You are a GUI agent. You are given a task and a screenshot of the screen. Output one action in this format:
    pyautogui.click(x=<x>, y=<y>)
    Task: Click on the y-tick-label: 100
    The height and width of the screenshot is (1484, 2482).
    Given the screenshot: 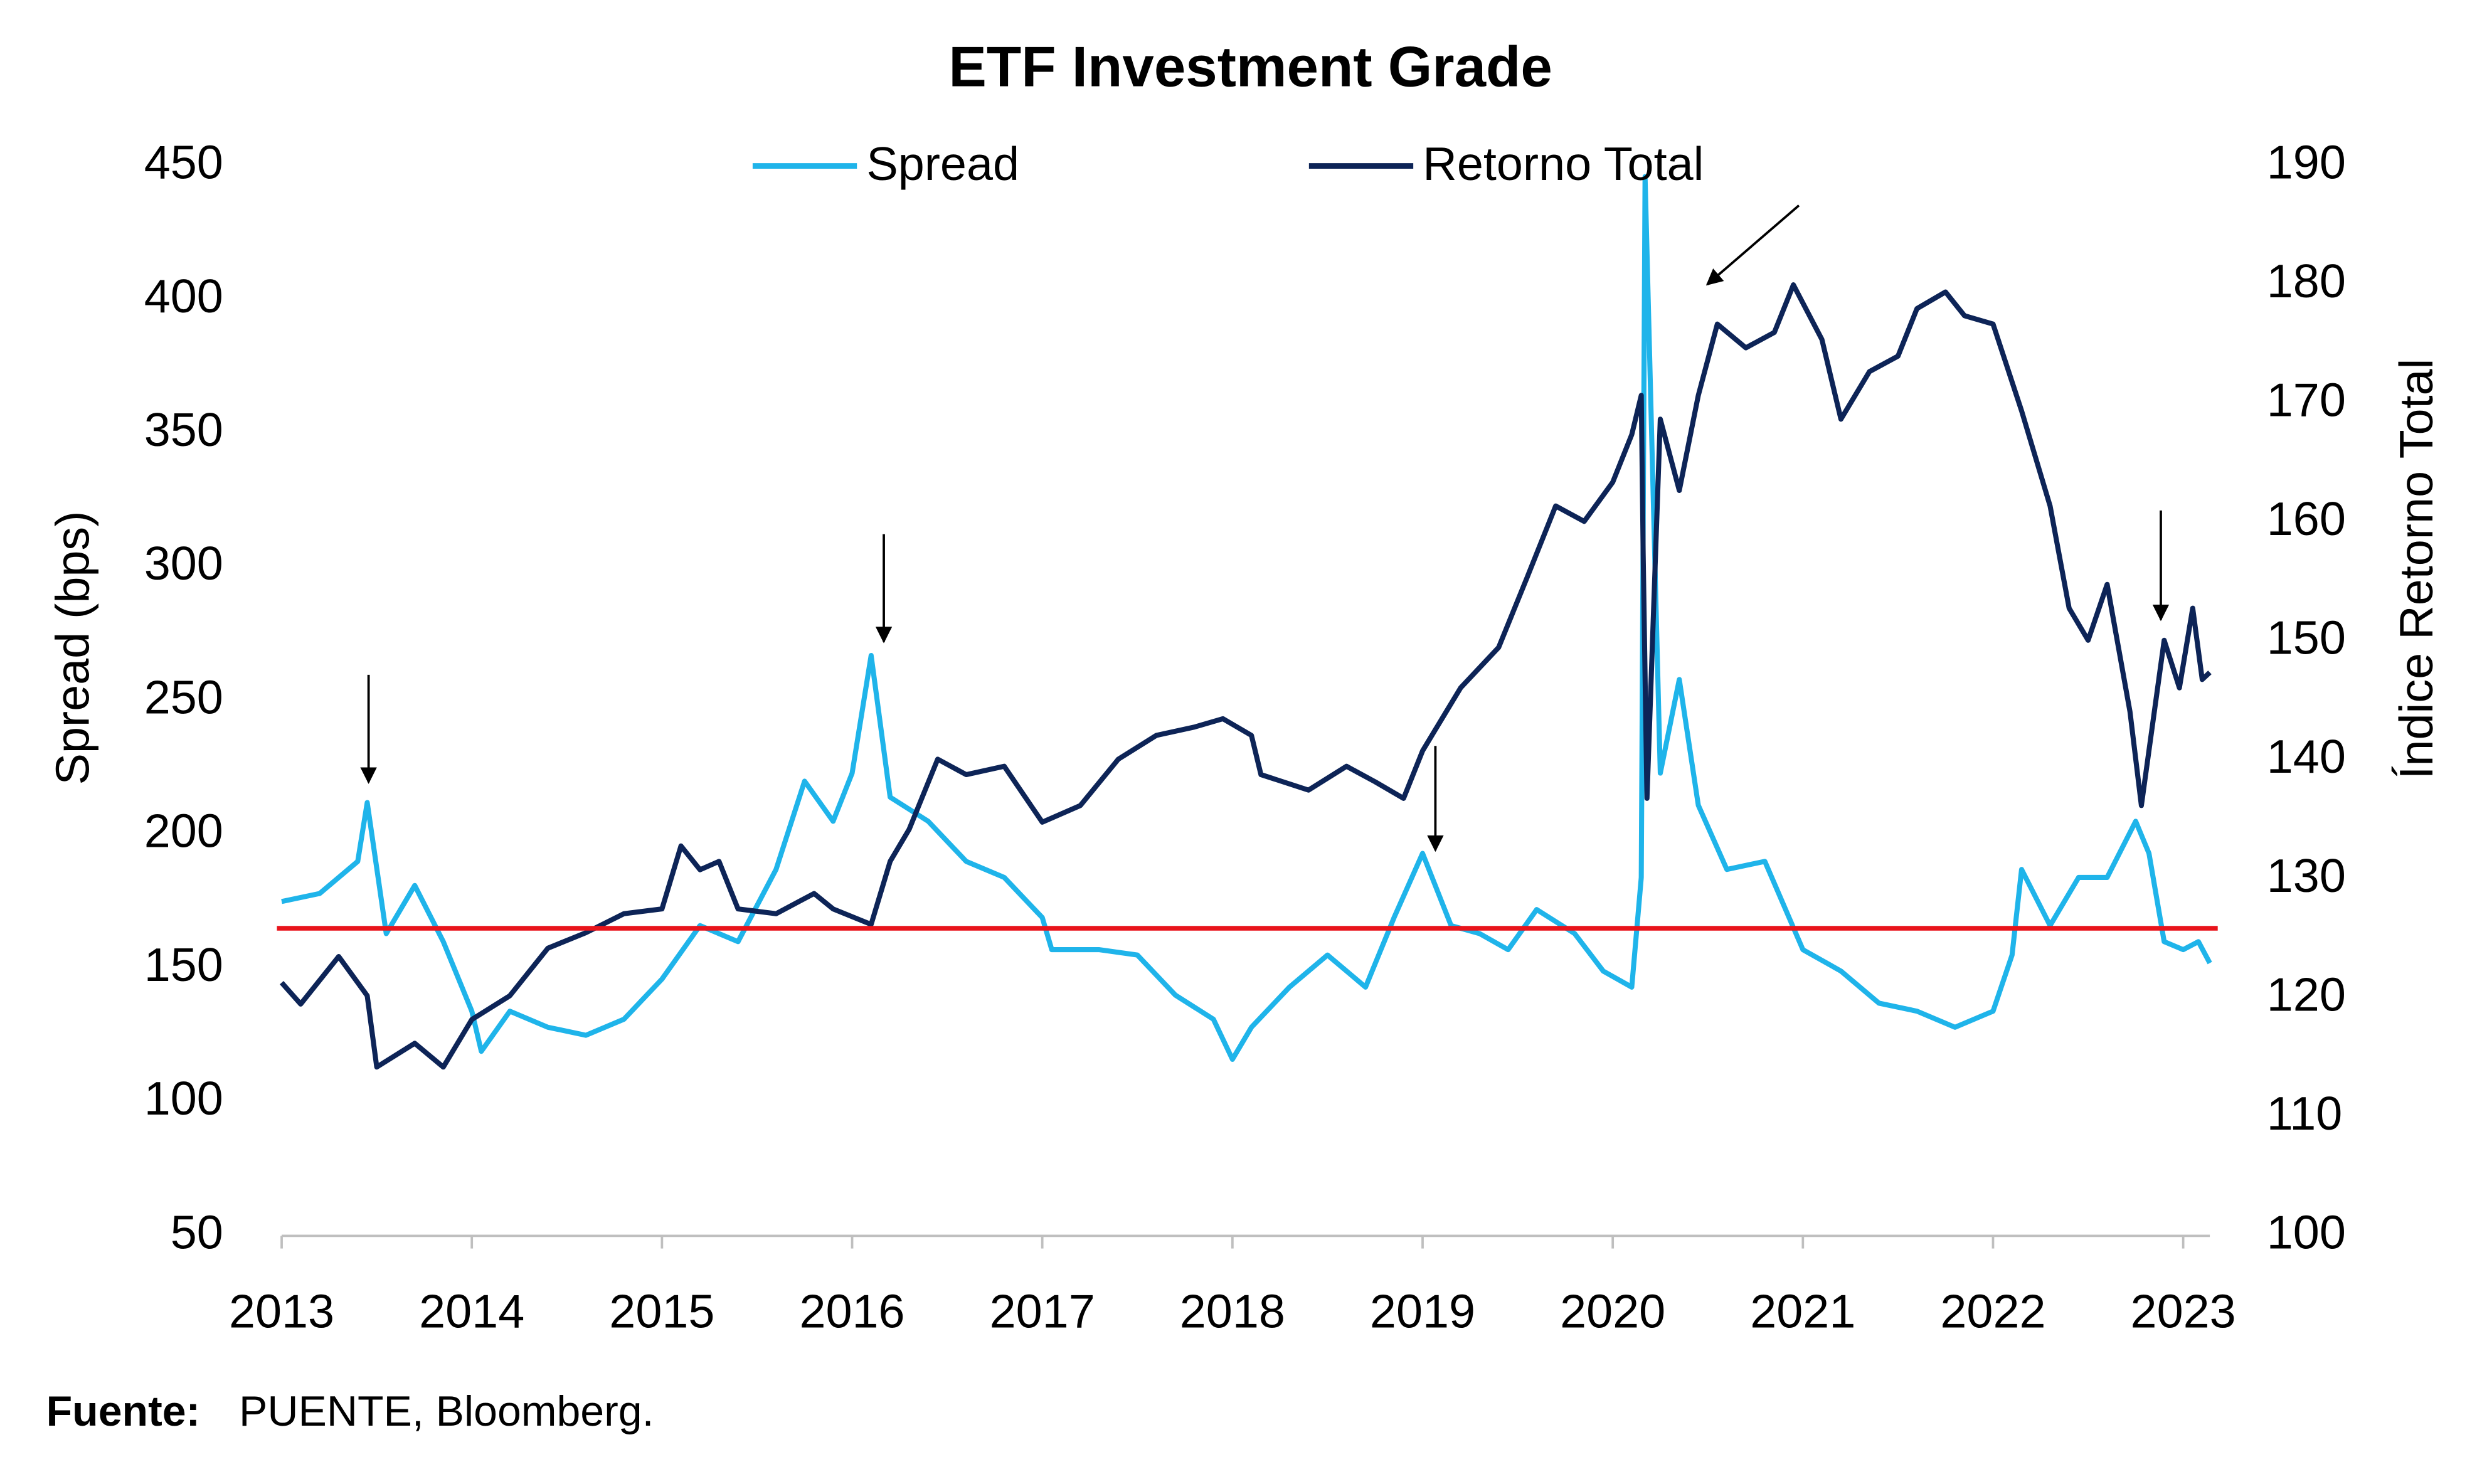 What is the action you would take?
    pyautogui.click(x=183, y=1099)
    